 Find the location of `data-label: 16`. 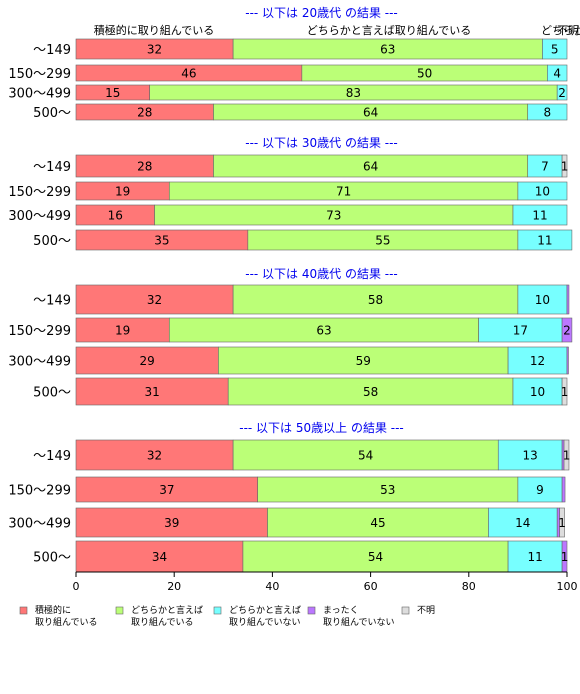

data-label: 16 is located at coordinates (115, 216).